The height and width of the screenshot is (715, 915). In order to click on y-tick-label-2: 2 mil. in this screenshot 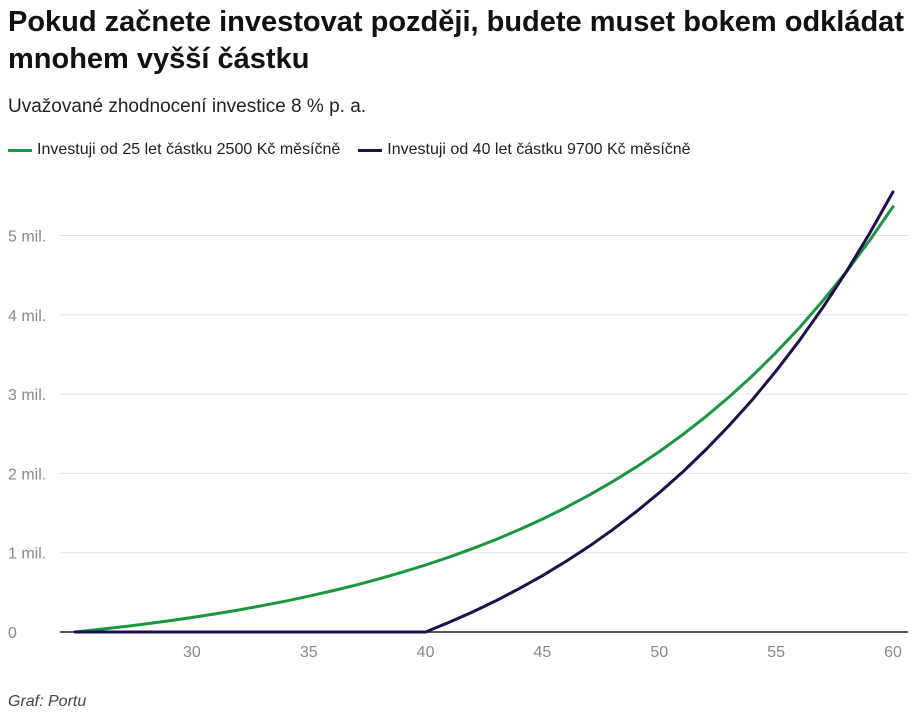, I will do `click(27, 474)`.